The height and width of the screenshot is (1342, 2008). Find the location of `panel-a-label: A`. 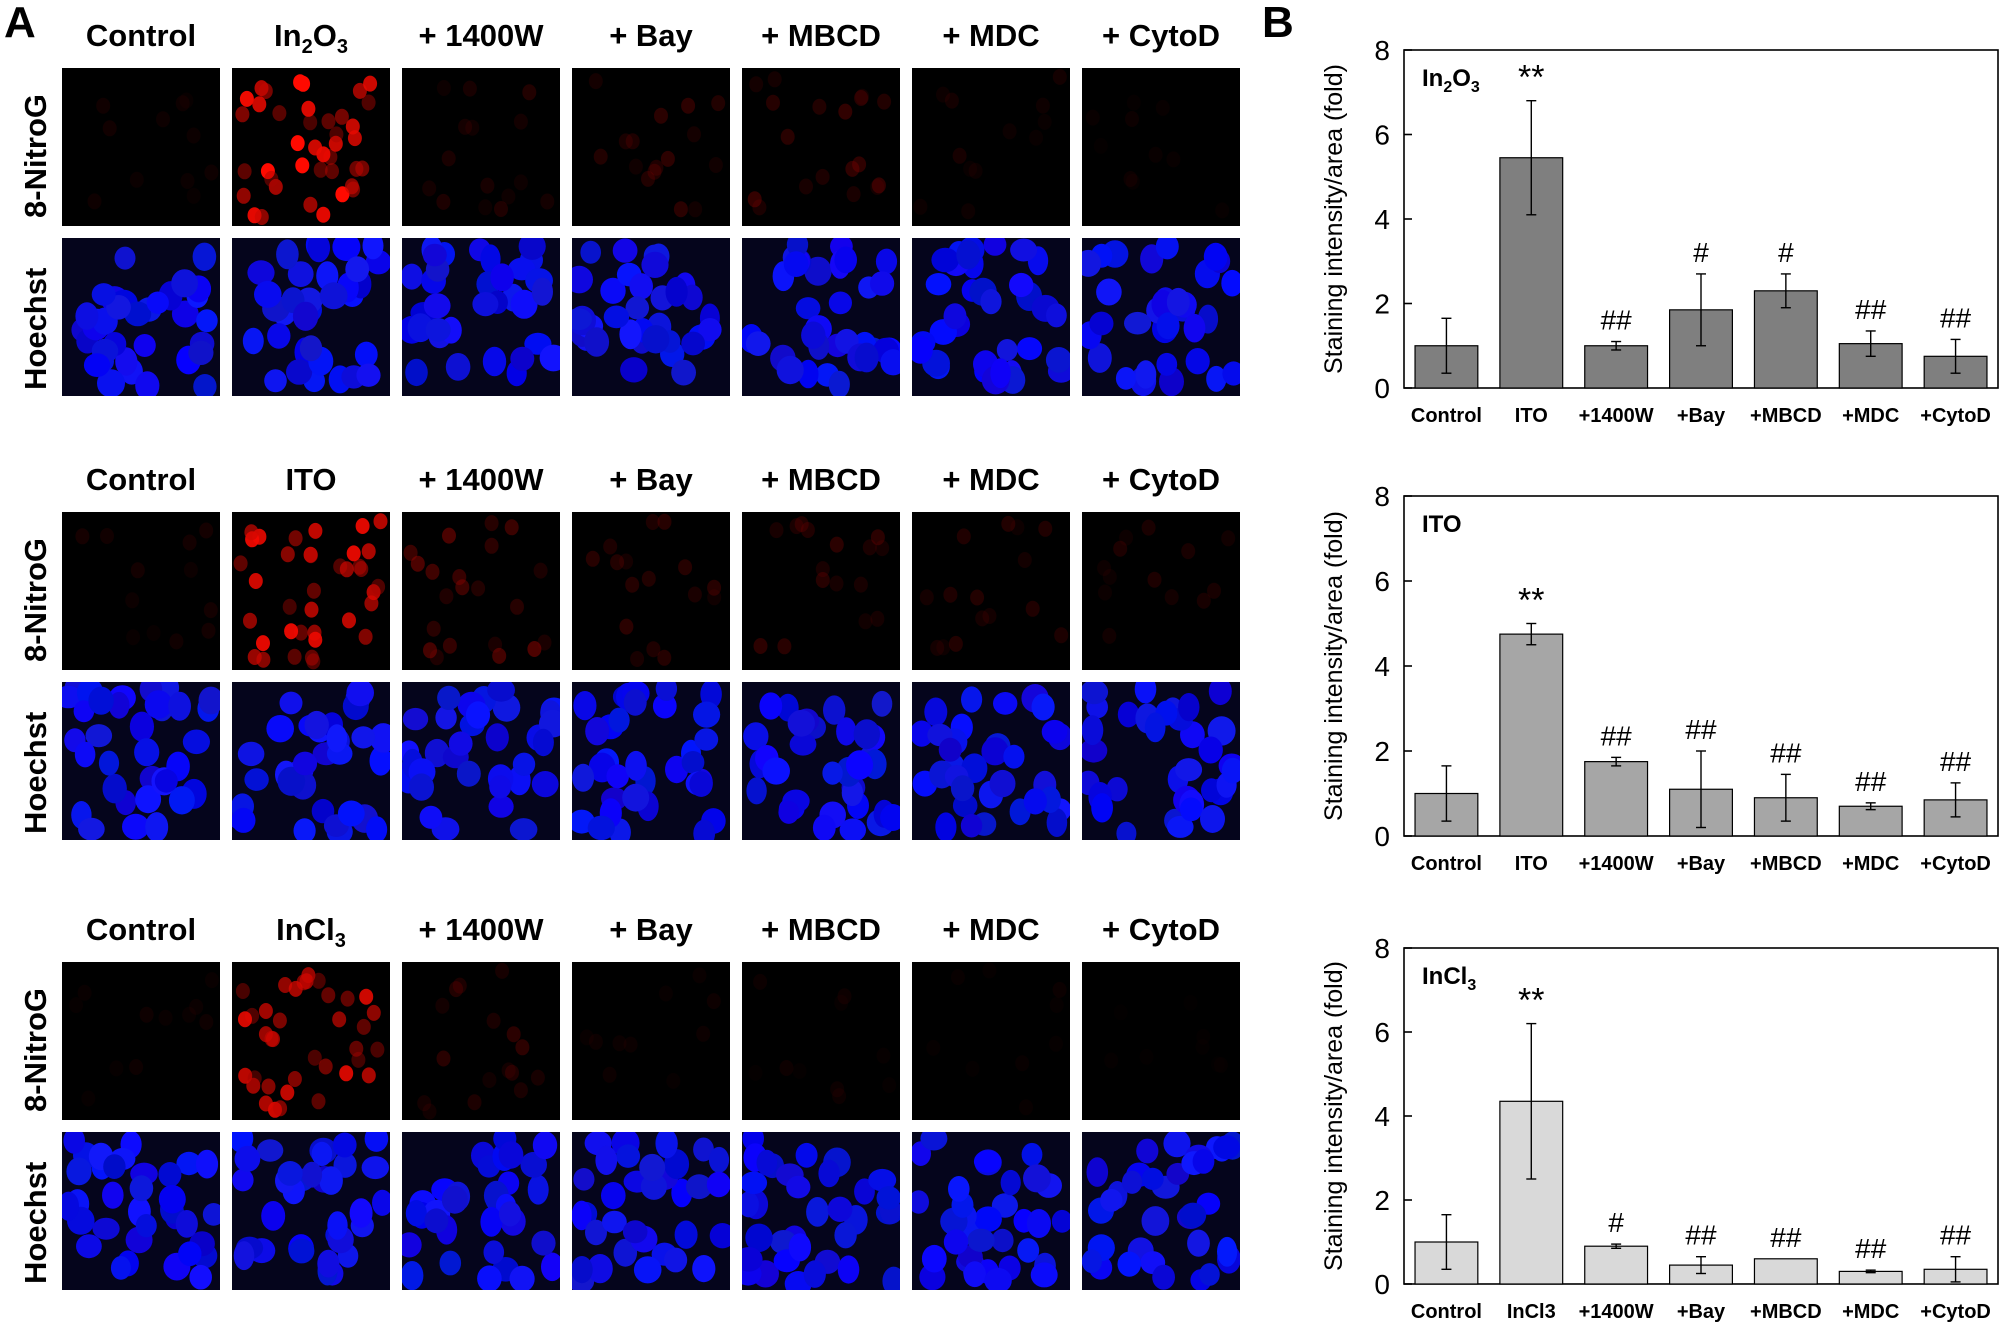

panel-a-label: A is located at coordinates (20, 23).